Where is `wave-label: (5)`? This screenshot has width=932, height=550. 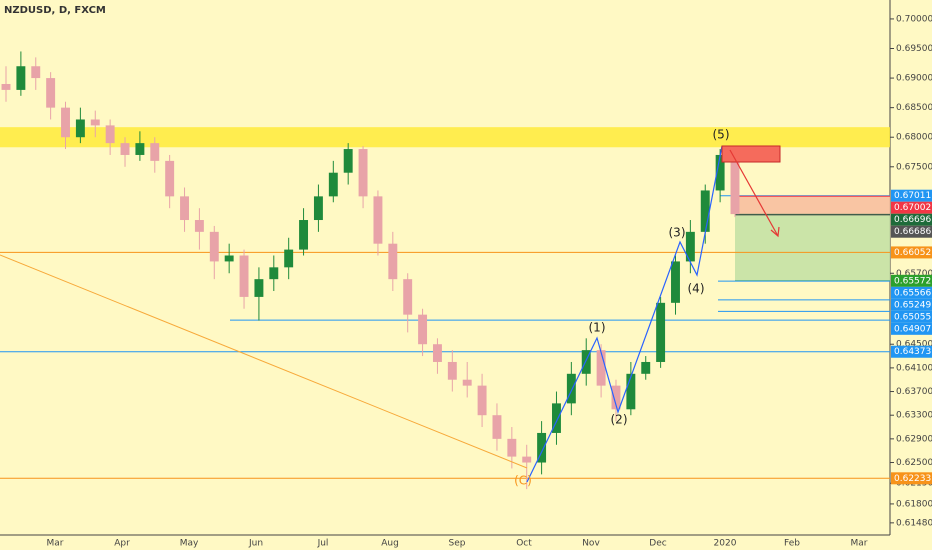
wave-label: (5) is located at coordinates (721, 135).